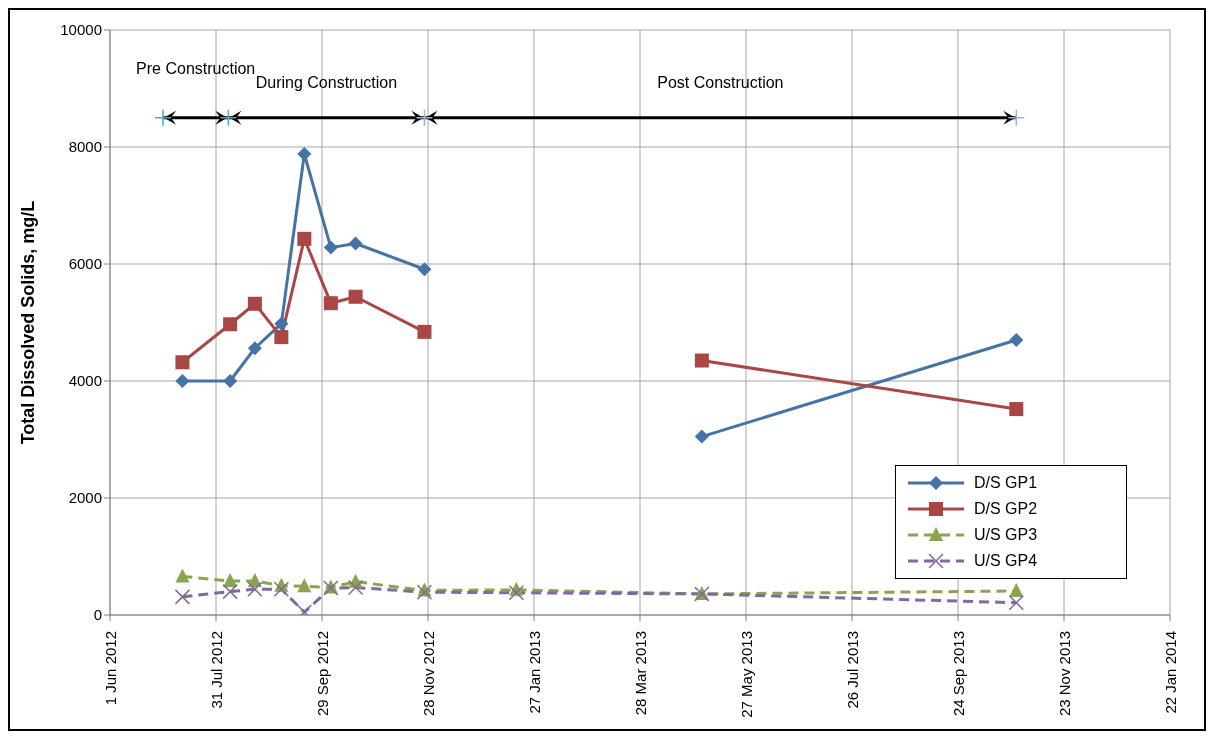 This screenshot has height=738, width=1213. What do you see at coordinates (85, 147) in the screenshot?
I see `y-tick-label: 8000` at bounding box center [85, 147].